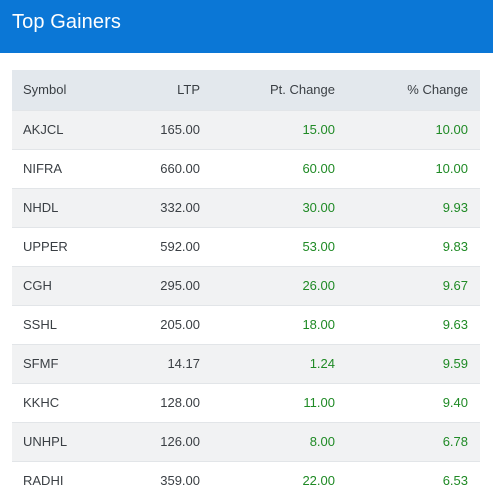 The image size is (493, 500). What do you see at coordinates (45, 441) in the screenshot?
I see `symbol-cell: UNHPL` at bounding box center [45, 441].